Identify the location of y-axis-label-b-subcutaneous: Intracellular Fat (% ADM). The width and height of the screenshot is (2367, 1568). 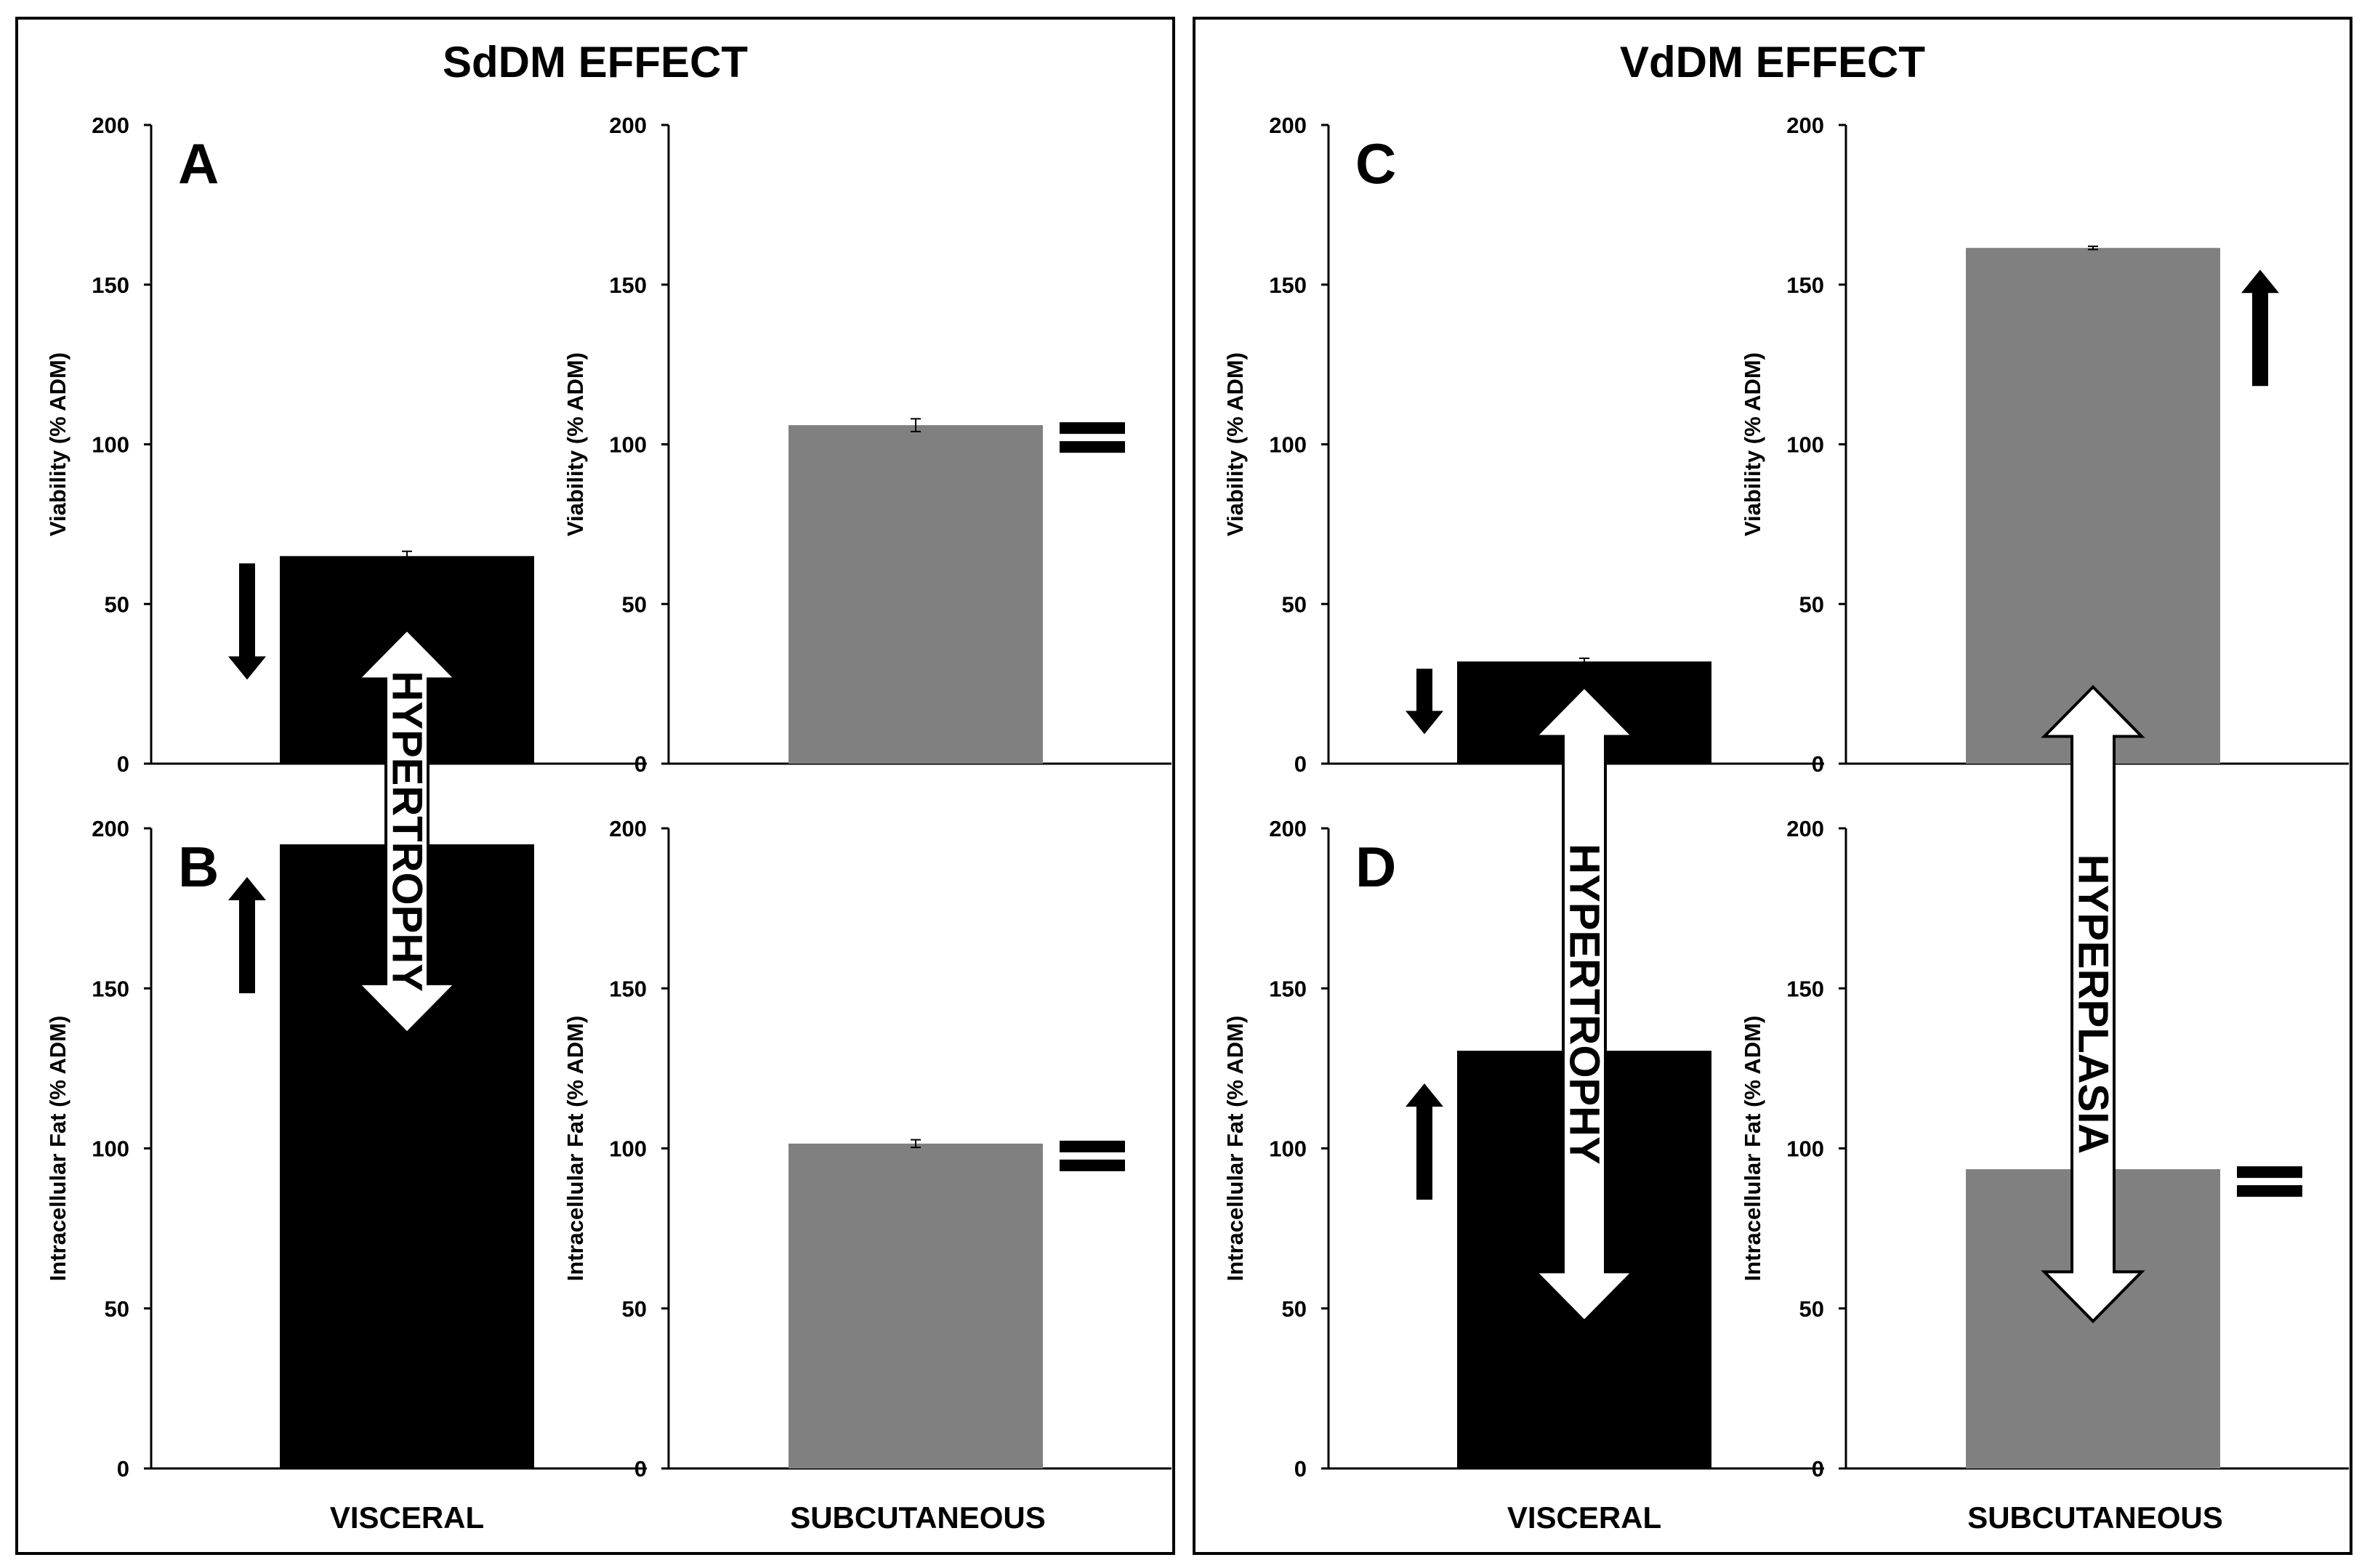
(575, 1149).